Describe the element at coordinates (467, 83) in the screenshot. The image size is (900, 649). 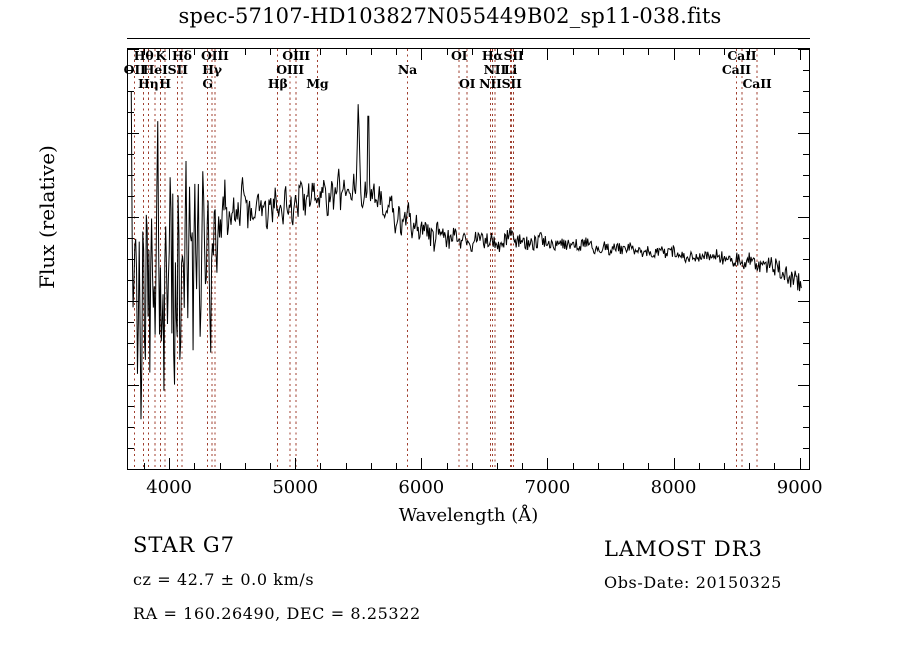
I see `line-label-OI-6363: OI` at that location.